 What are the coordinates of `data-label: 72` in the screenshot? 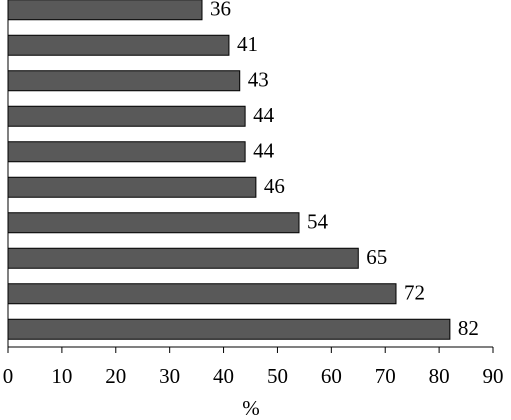 It's located at (414, 293).